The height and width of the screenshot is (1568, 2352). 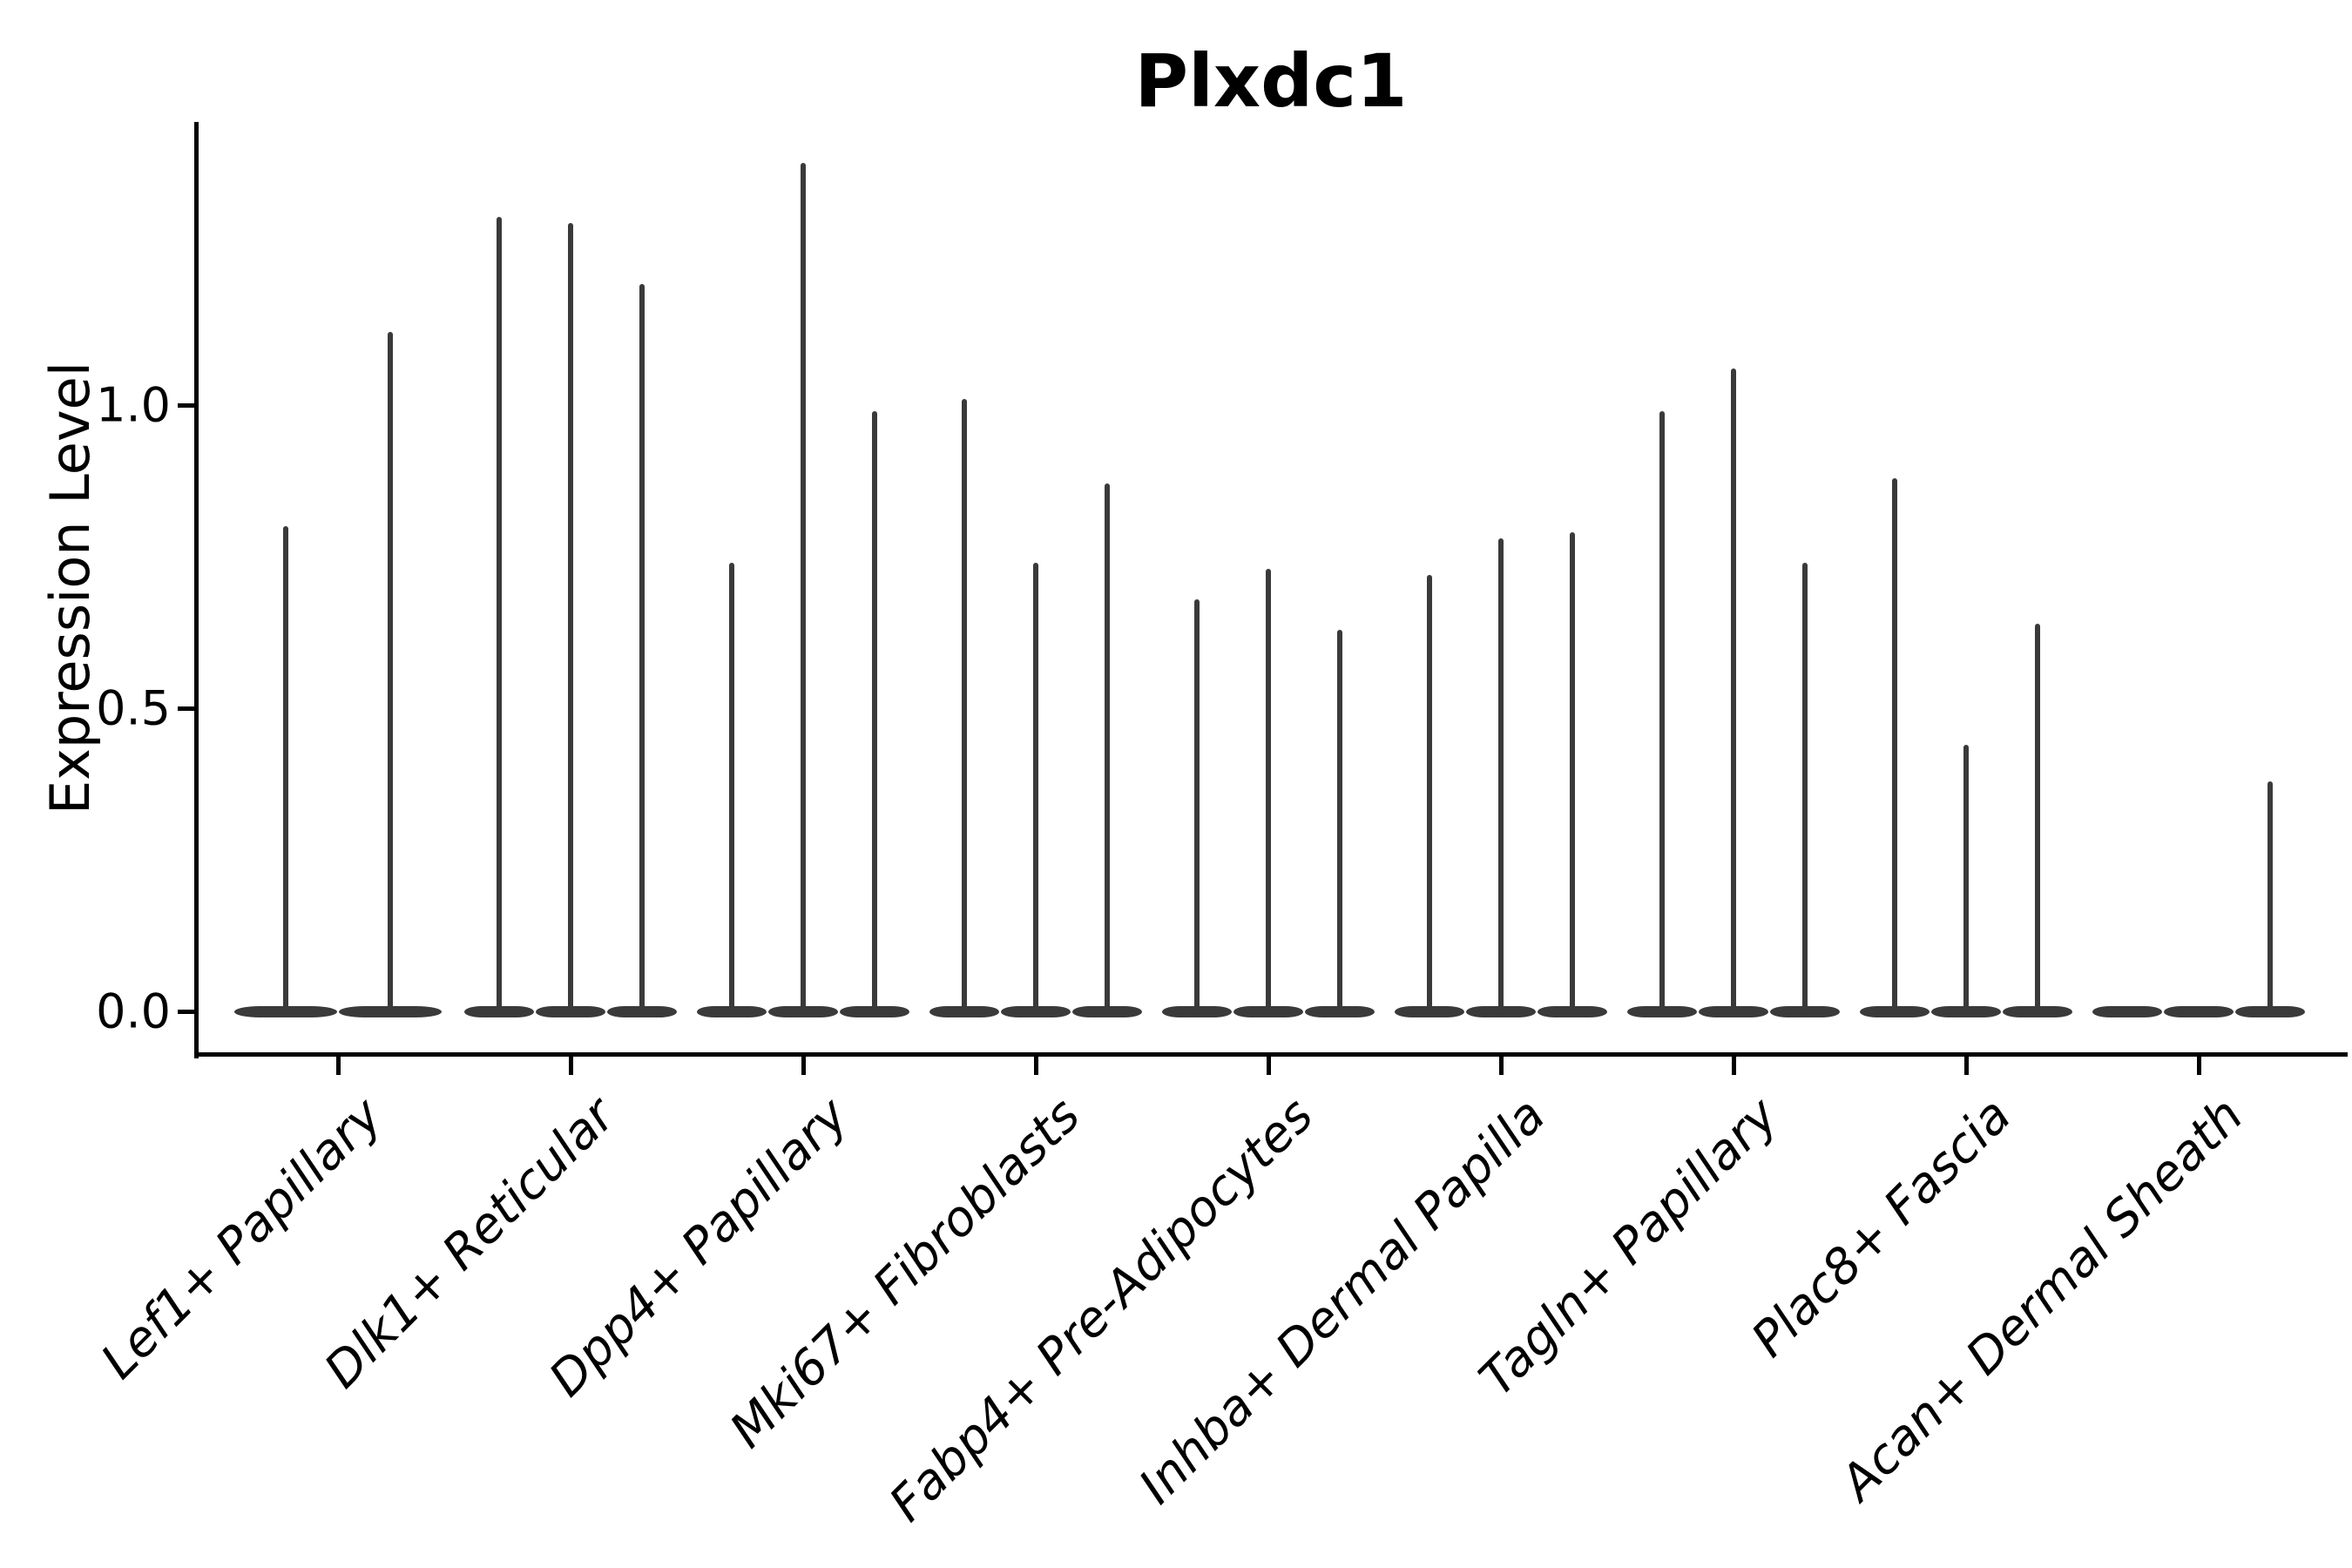 I want to click on y-tick-label: 0.5, so click(x=134, y=708).